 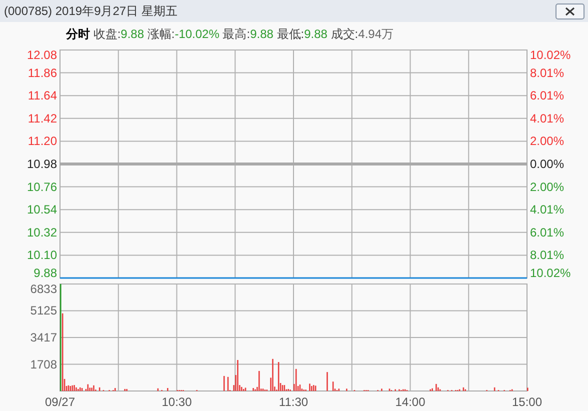 What do you see at coordinates (293, 402) in the screenshot?
I see `x-tick-label: 11:30` at bounding box center [293, 402].